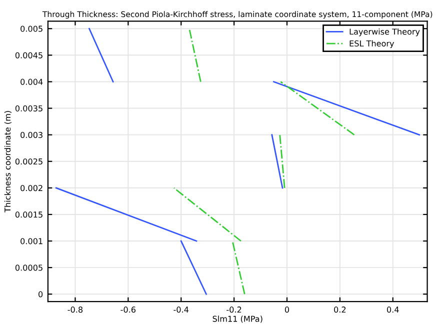 This screenshot has height=326, width=436. I want to click on x-axis-title: Slm11 (MPa), so click(237, 319).